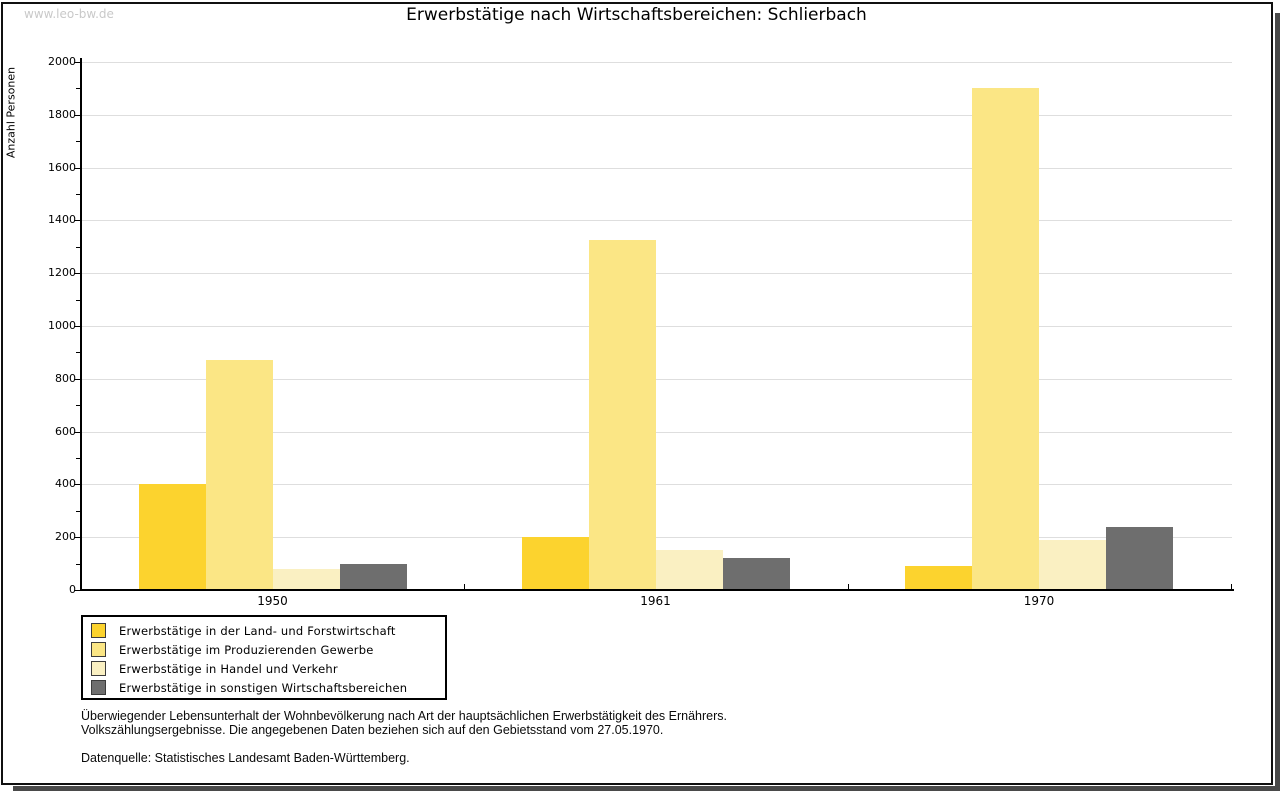 The width and height of the screenshot is (1280, 791). What do you see at coordinates (65, 431) in the screenshot?
I see `y-tick-label-600: 600` at bounding box center [65, 431].